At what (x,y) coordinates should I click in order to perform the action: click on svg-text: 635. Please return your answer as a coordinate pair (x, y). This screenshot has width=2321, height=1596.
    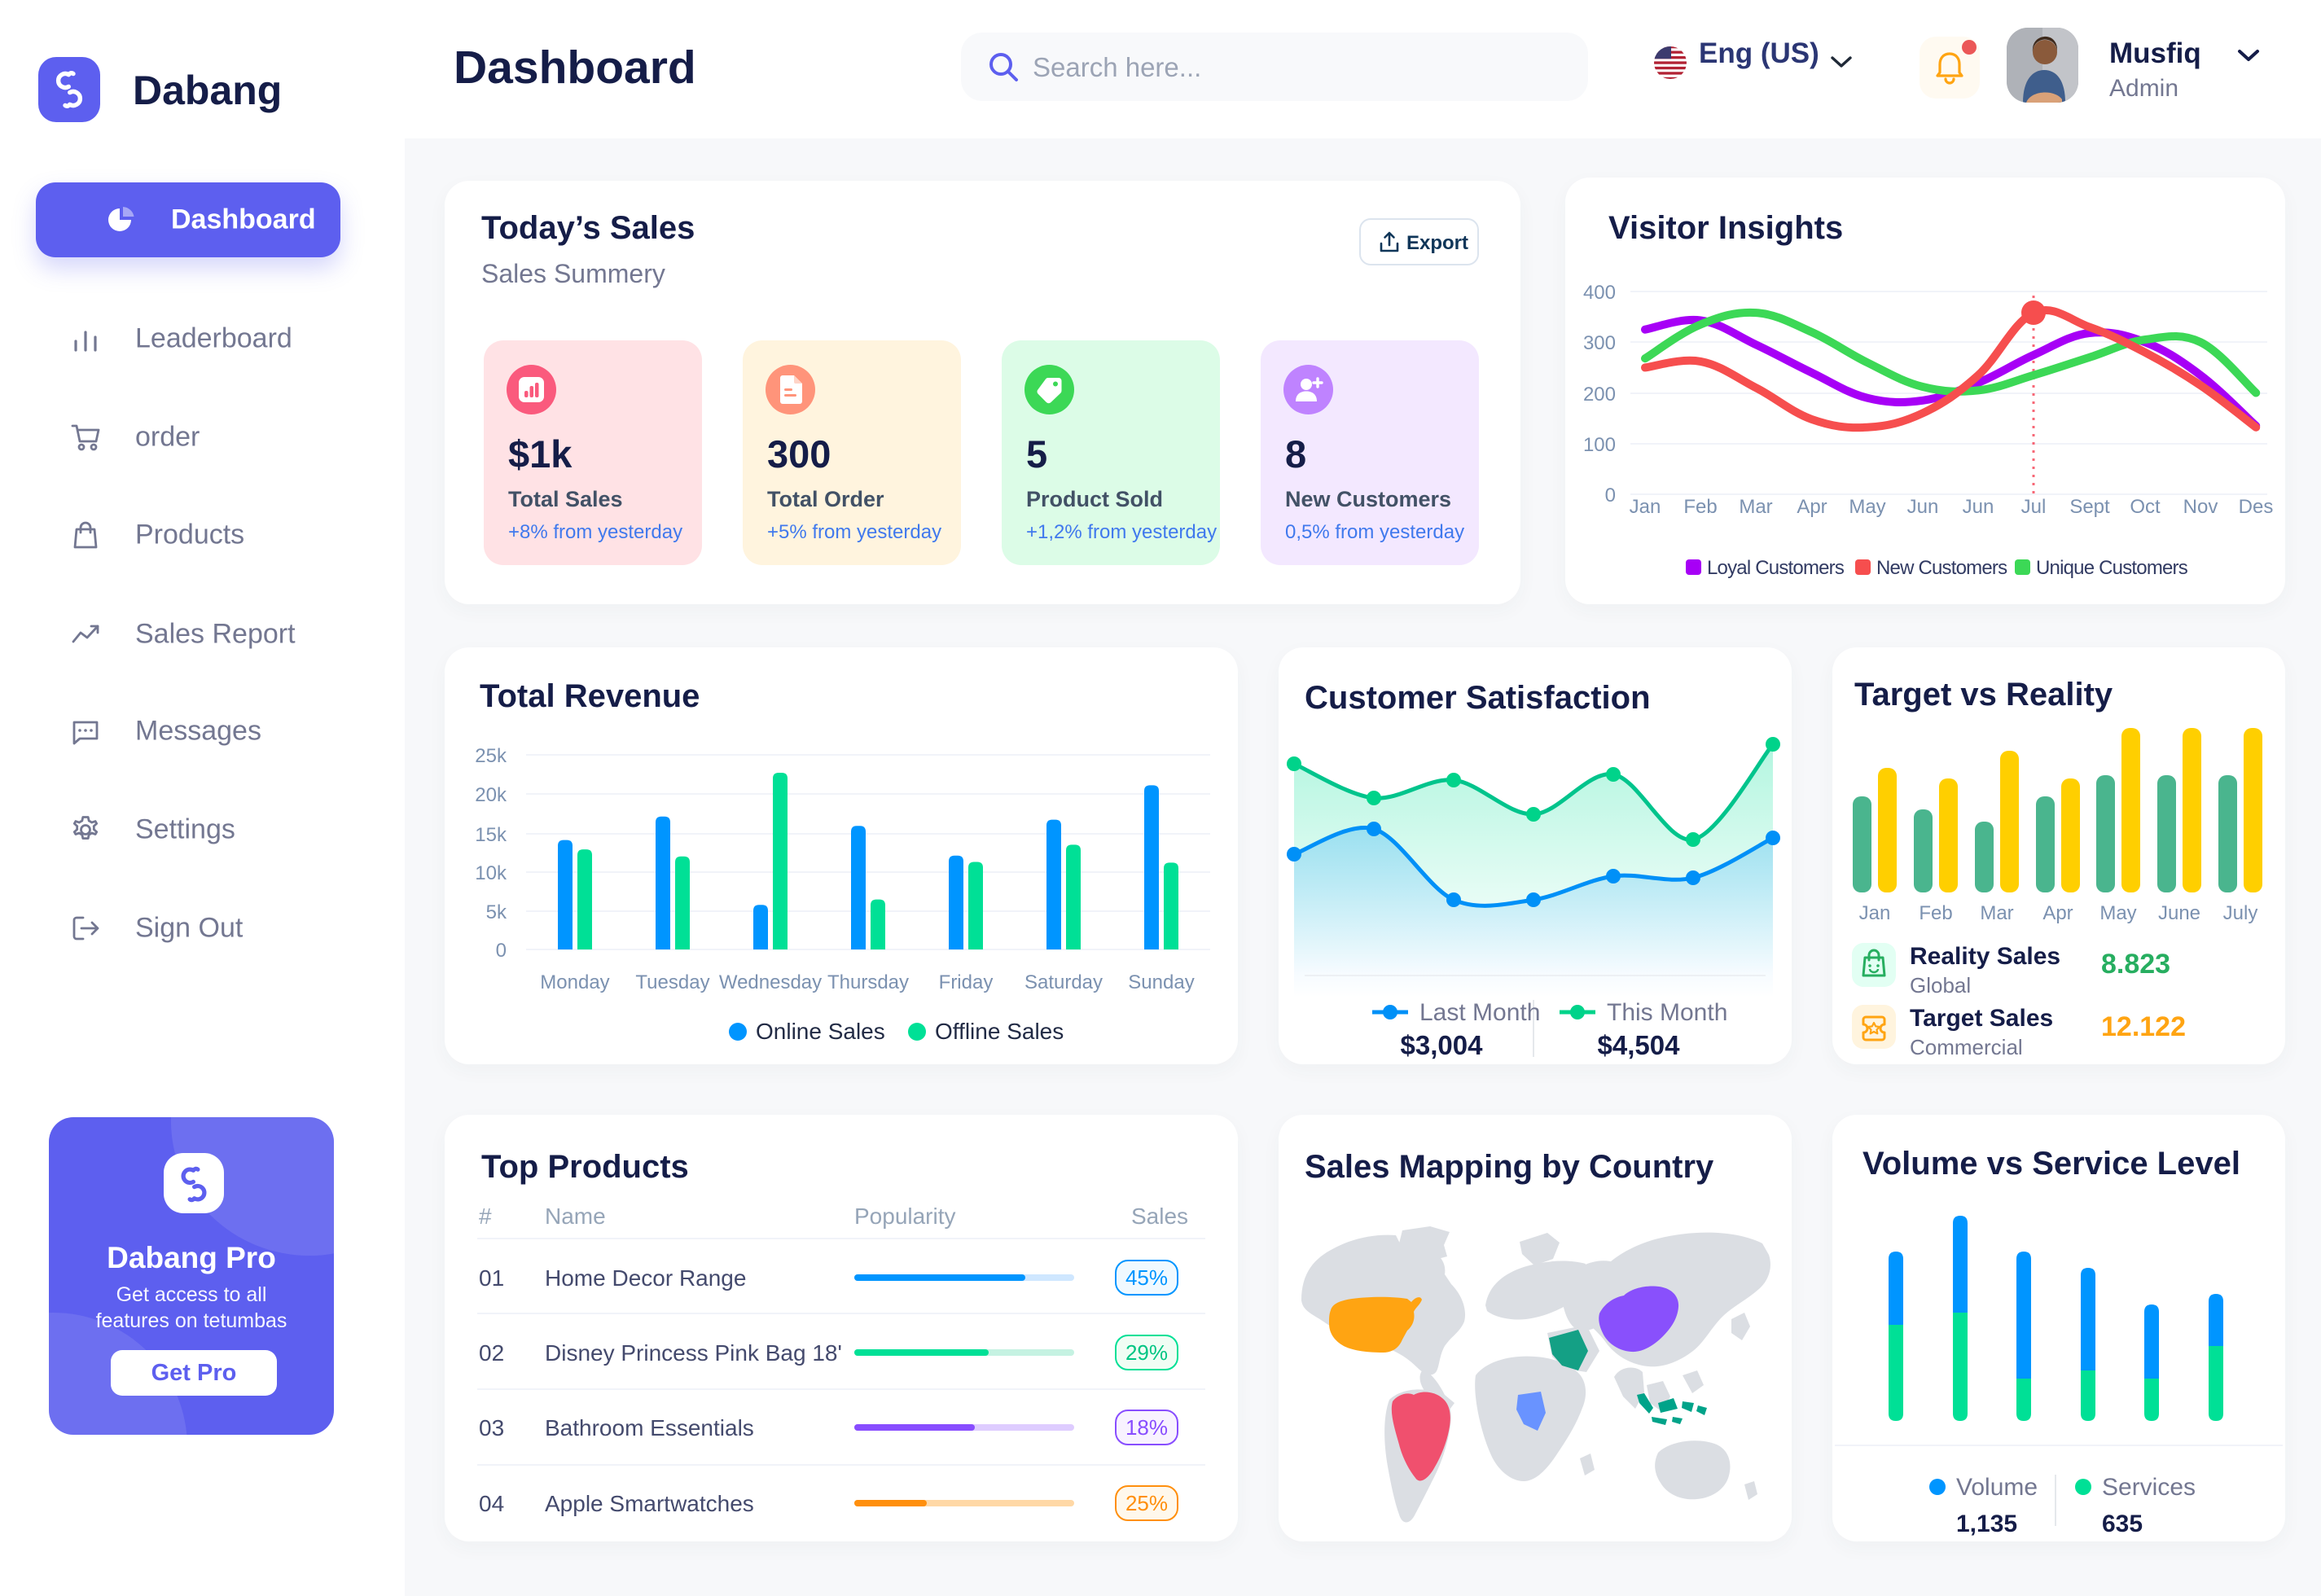
    Looking at the image, I should click on (2122, 1523).